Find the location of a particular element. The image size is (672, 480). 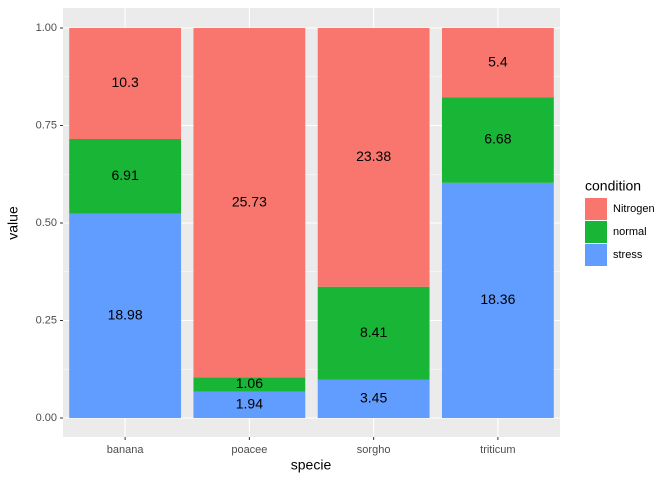

data-label: 6.91 is located at coordinates (125, 175).